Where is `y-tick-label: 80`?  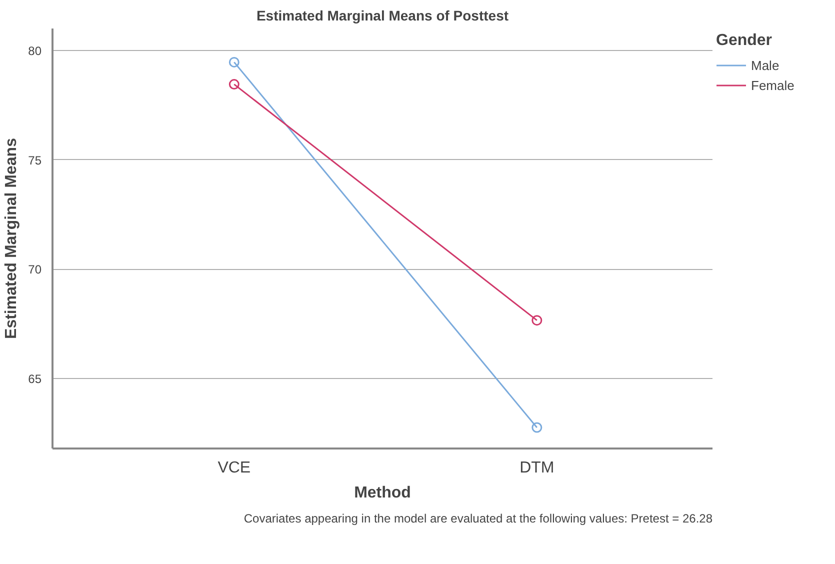 y-tick-label: 80 is located at coordinates (35, 51).